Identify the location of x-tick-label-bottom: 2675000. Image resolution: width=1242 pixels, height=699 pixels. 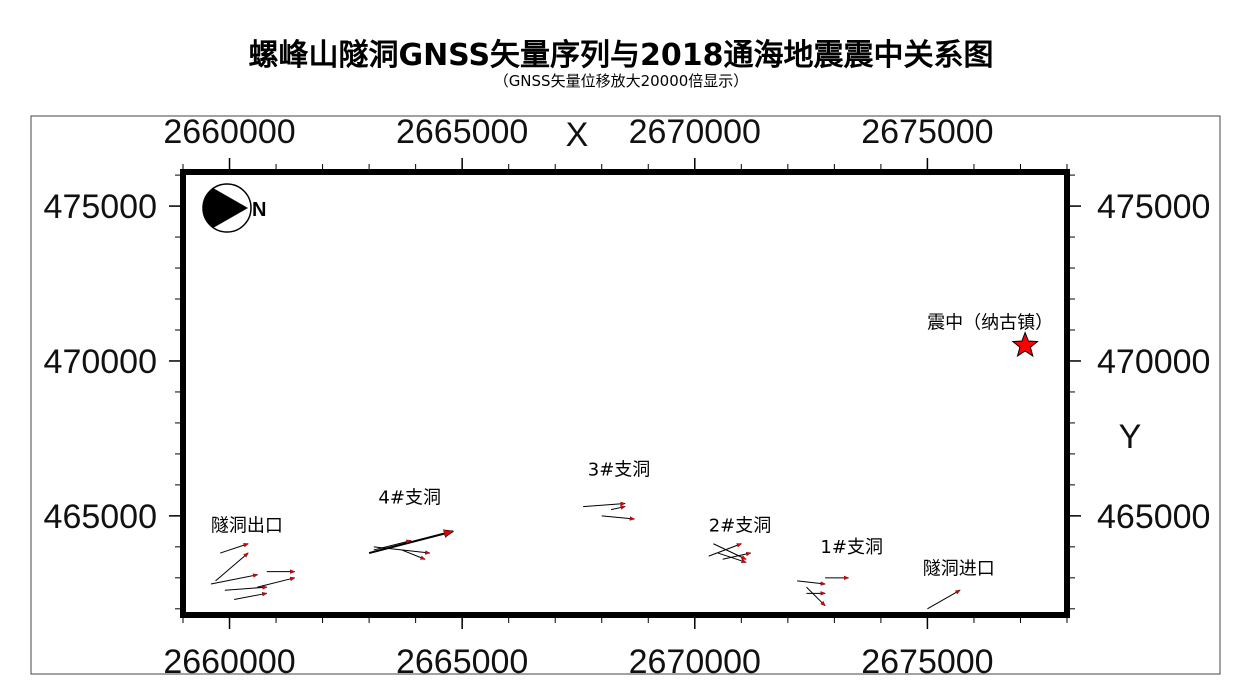
(927, 662).